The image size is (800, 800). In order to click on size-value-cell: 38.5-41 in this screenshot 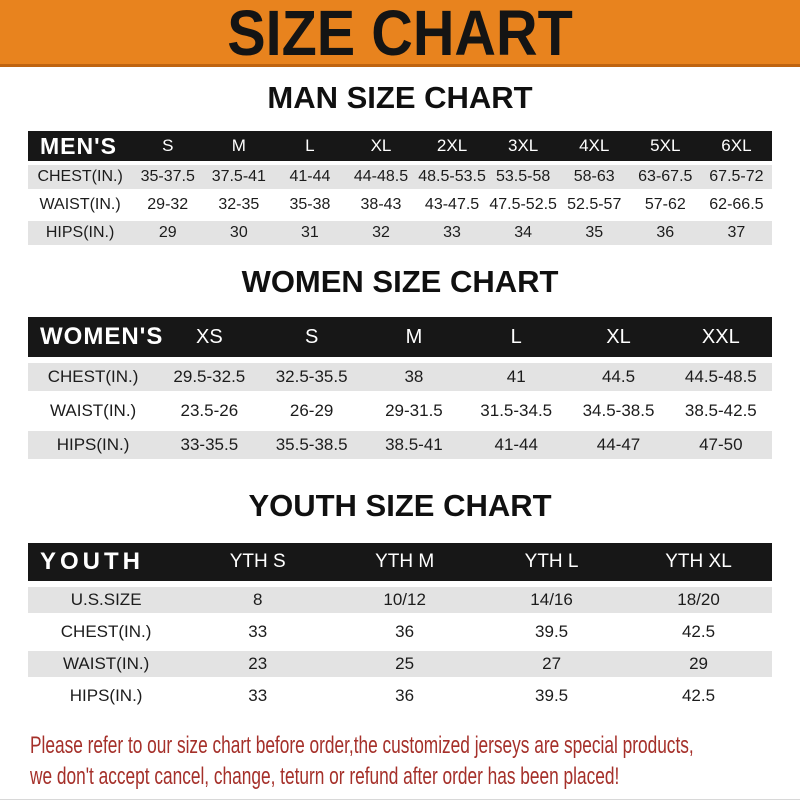, I will do `click(414, 445)`.